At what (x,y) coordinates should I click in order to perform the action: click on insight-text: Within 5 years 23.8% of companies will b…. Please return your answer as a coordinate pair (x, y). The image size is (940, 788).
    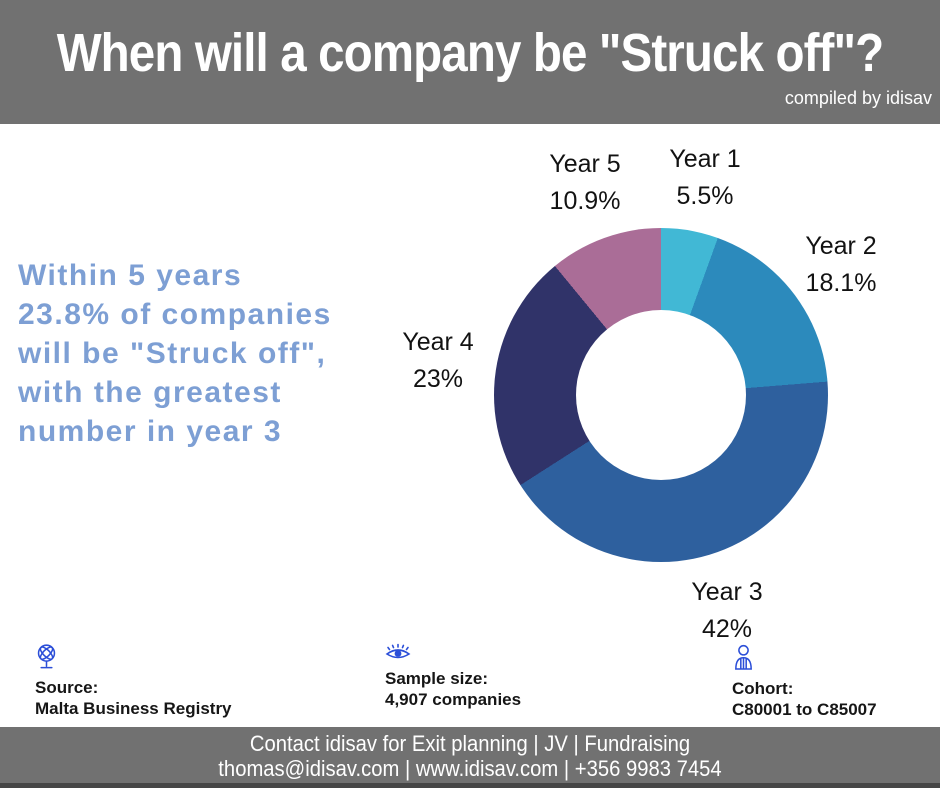
    Looking at the image, I should click on (175, 353).